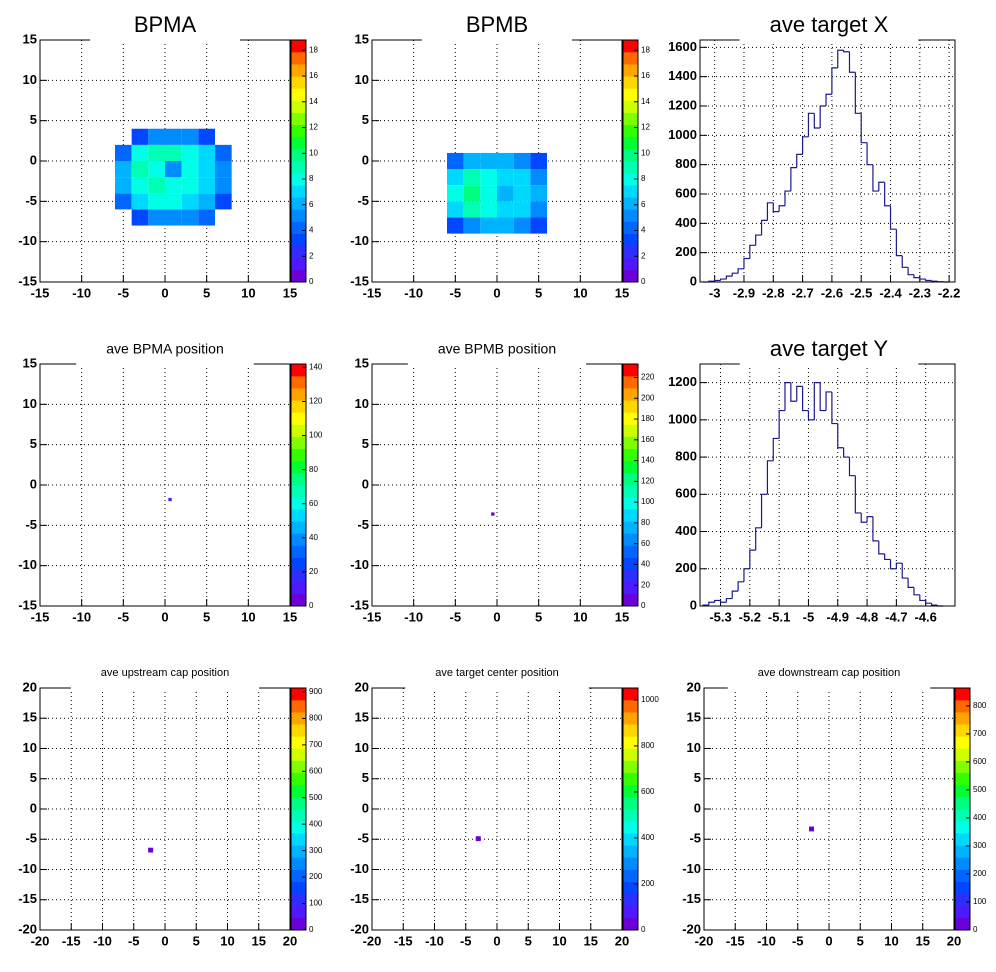 The image size is (996, 972). Describe the element at coordinates (648, 439) in the screenshot. I see `colorbar-label: 160` at that location.